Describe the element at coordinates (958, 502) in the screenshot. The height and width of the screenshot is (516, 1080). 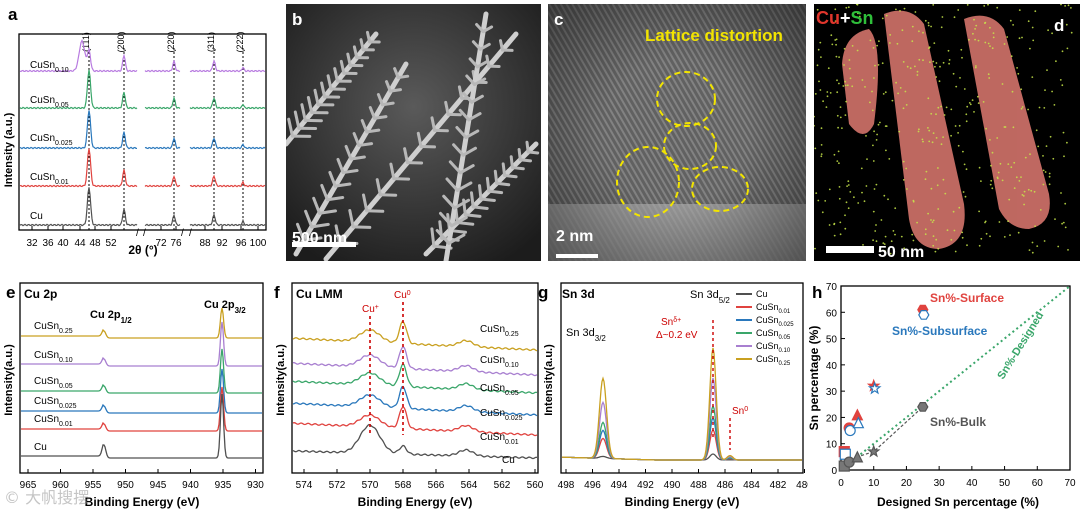
I see `h-xlabel: Designed Sn percentage (%)` at that location.